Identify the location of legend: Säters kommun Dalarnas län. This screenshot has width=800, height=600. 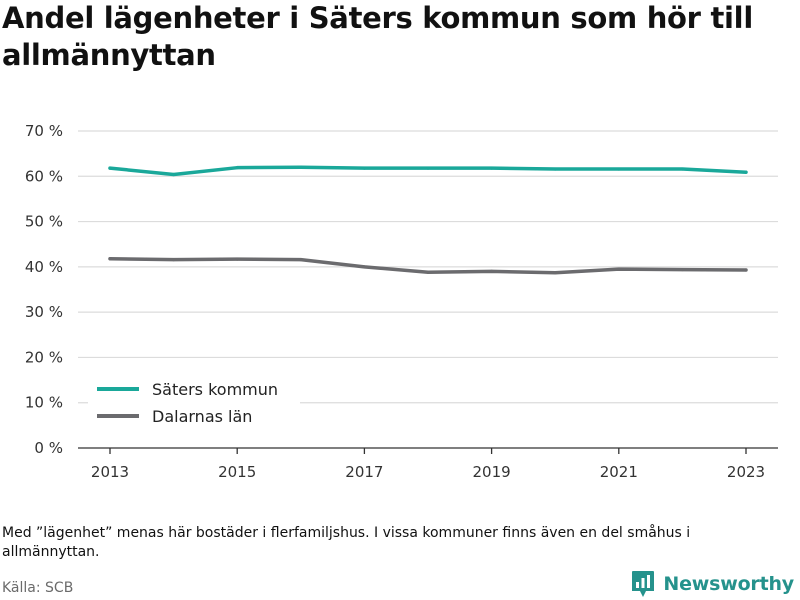
(194, 404).